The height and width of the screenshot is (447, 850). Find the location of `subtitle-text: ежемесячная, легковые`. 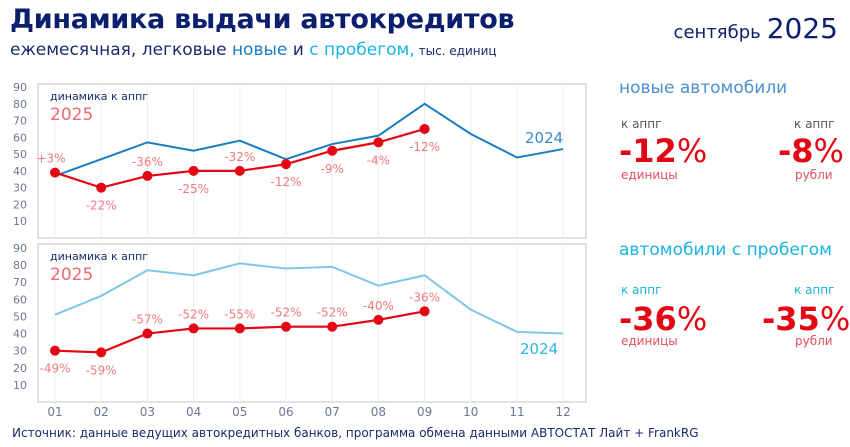

subtitle-text: ежемесячная, легковые is located at coordinates (121, 50).